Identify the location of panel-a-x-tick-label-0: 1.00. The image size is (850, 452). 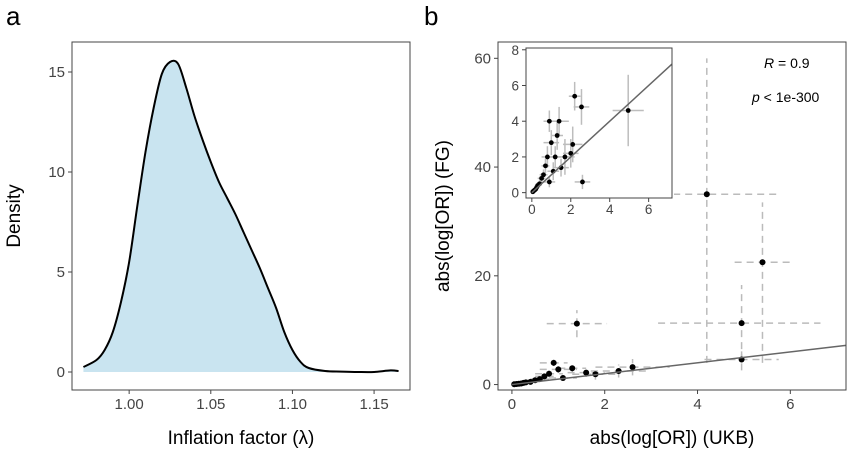
(129, 404).